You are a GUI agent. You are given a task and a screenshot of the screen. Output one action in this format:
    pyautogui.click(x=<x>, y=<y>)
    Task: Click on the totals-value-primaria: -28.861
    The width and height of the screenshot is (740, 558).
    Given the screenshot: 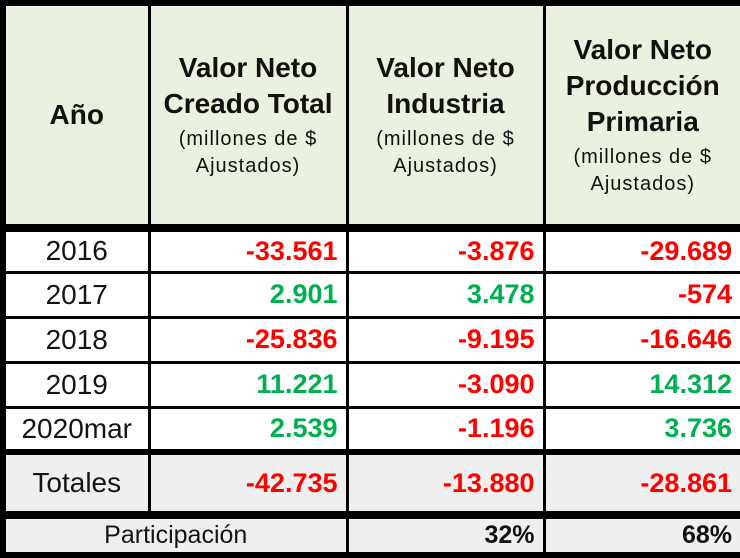 What is the action you would take?
    pyautogui.click(x=641, y=484)
    